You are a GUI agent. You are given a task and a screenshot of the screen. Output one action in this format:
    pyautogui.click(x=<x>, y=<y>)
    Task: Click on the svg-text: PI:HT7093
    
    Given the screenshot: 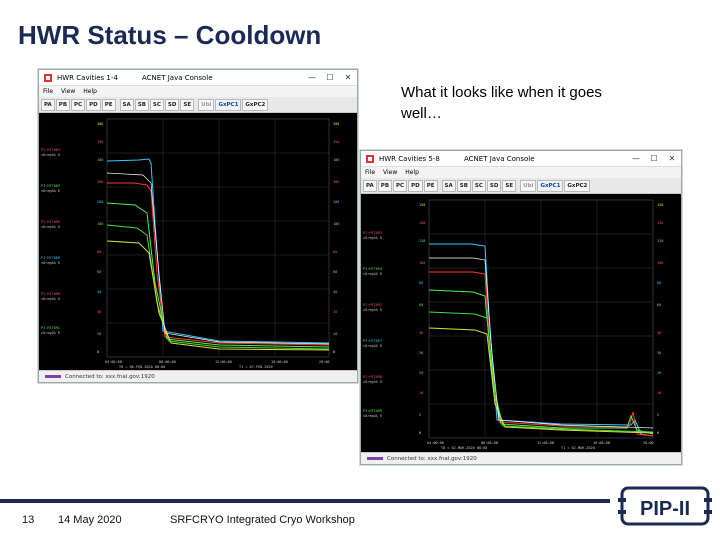 What is the action you would take?
    pyautogui.click(x=372, y=233)
    